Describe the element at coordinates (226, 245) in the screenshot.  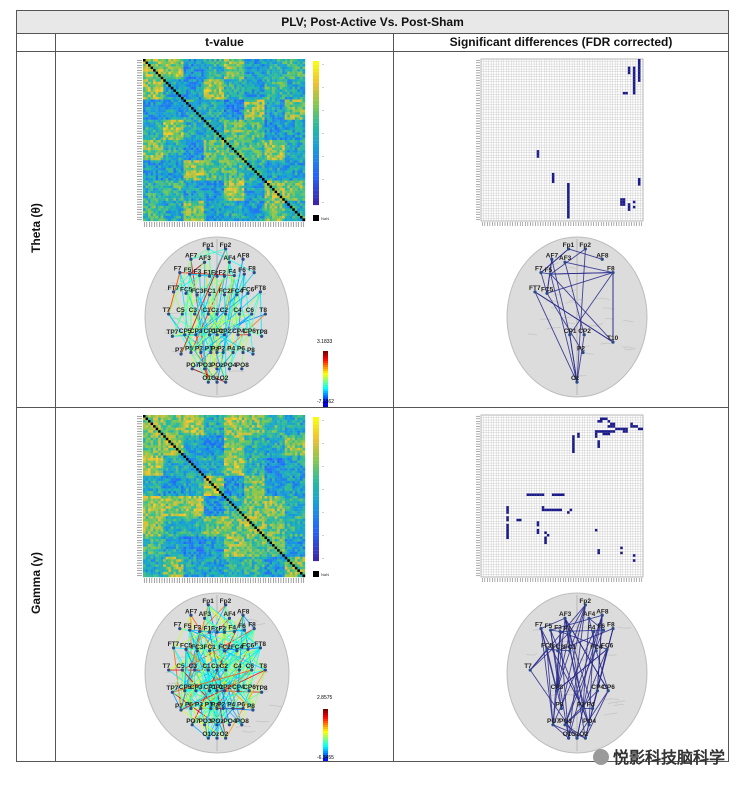
I see `electrode-label: Fp2` at that location.